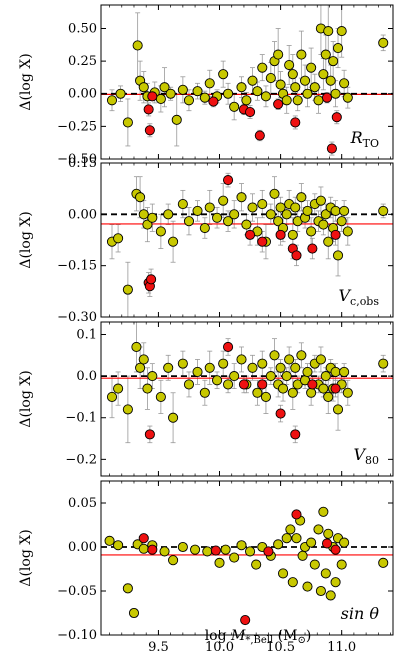 The image size is (415, 654). Describe the element at coordinates (219, 647) in the screenshot. I see `x-tick-label: 10.0` at that location.